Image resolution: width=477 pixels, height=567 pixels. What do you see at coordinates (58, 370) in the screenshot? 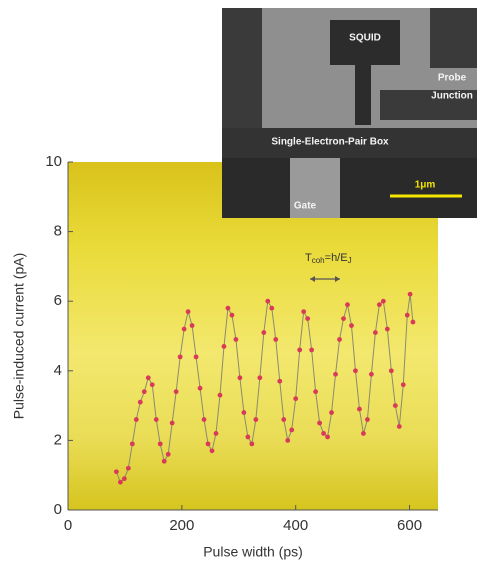
I see `y-tick-label: 4` at bounding box center [58, 370].